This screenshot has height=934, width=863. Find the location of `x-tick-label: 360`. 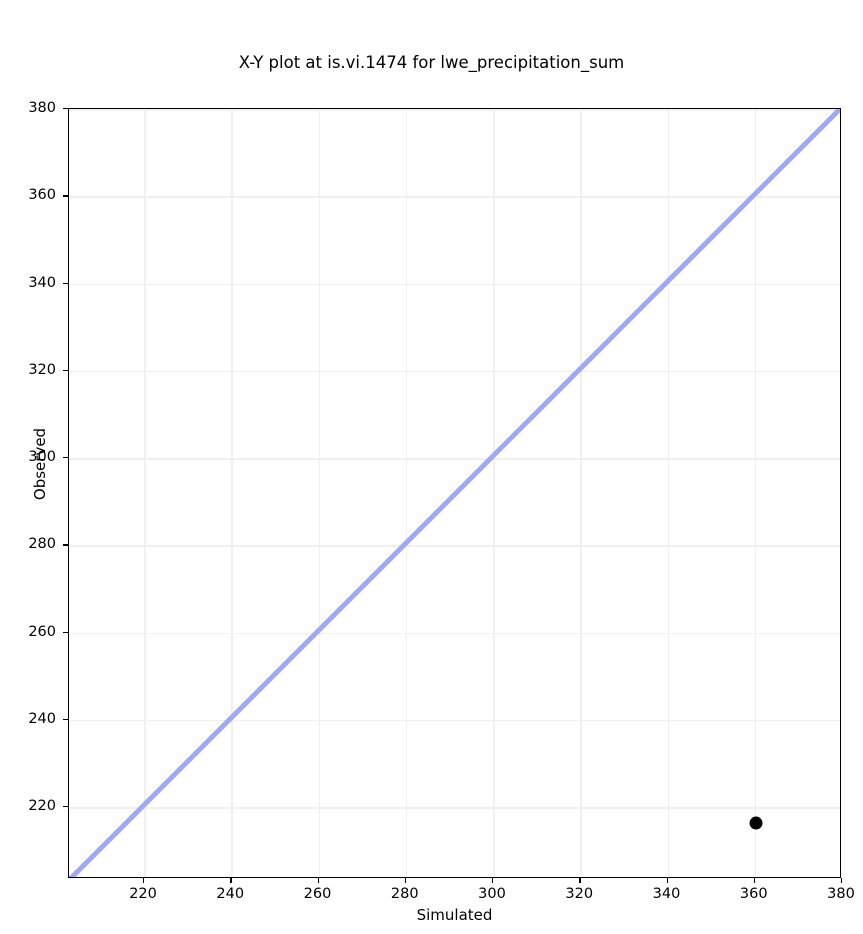

x-tick-label: 360 is located at coordinates (753, 894).